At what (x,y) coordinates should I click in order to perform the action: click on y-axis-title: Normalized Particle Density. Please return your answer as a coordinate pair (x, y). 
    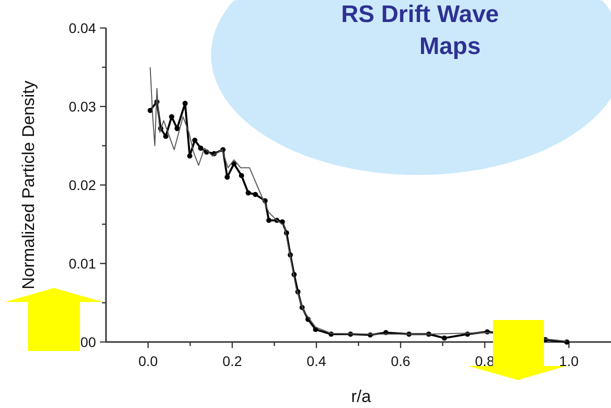
    Looking at the image, I should click on (28, 185).